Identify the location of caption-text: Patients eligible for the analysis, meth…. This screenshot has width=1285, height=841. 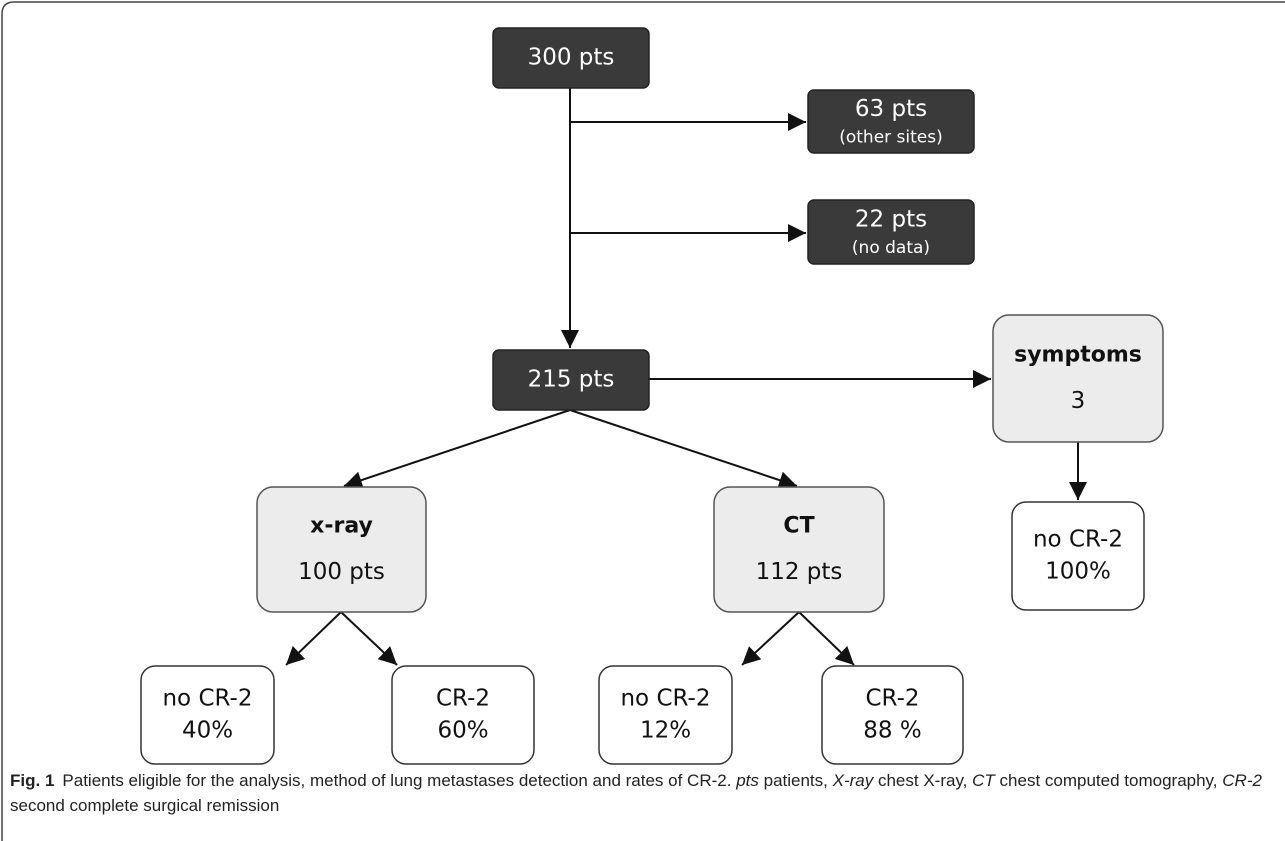
(397, 780).